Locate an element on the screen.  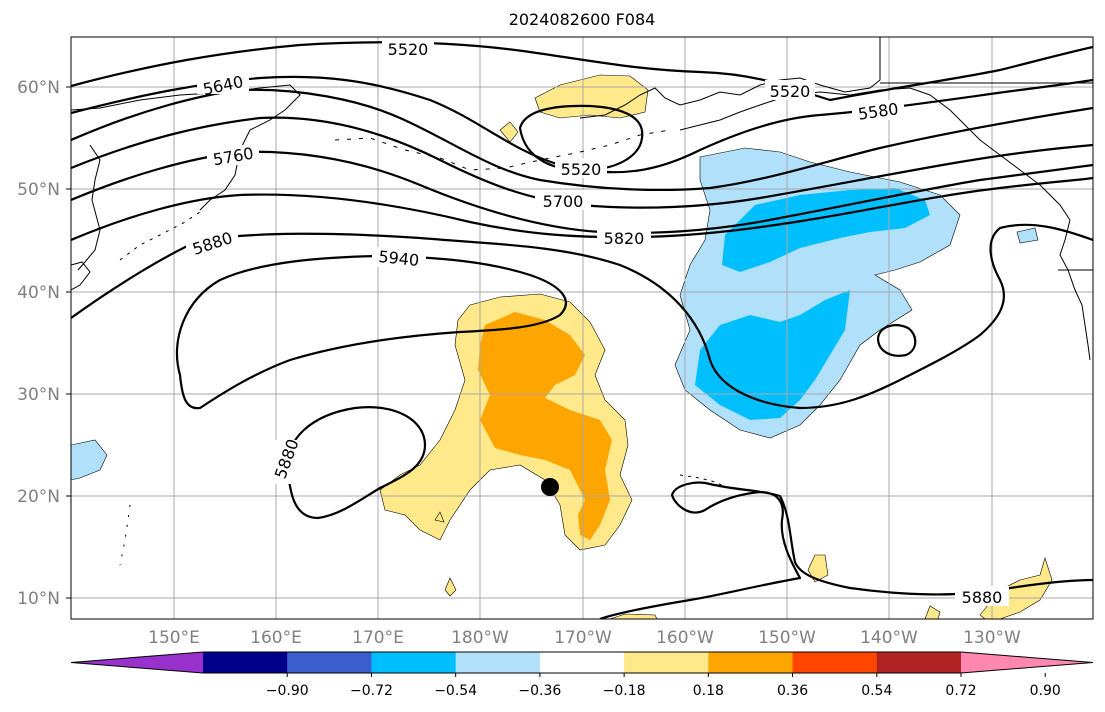
contour-label-5520-right: 5520 is located at coordinates (790, 91).